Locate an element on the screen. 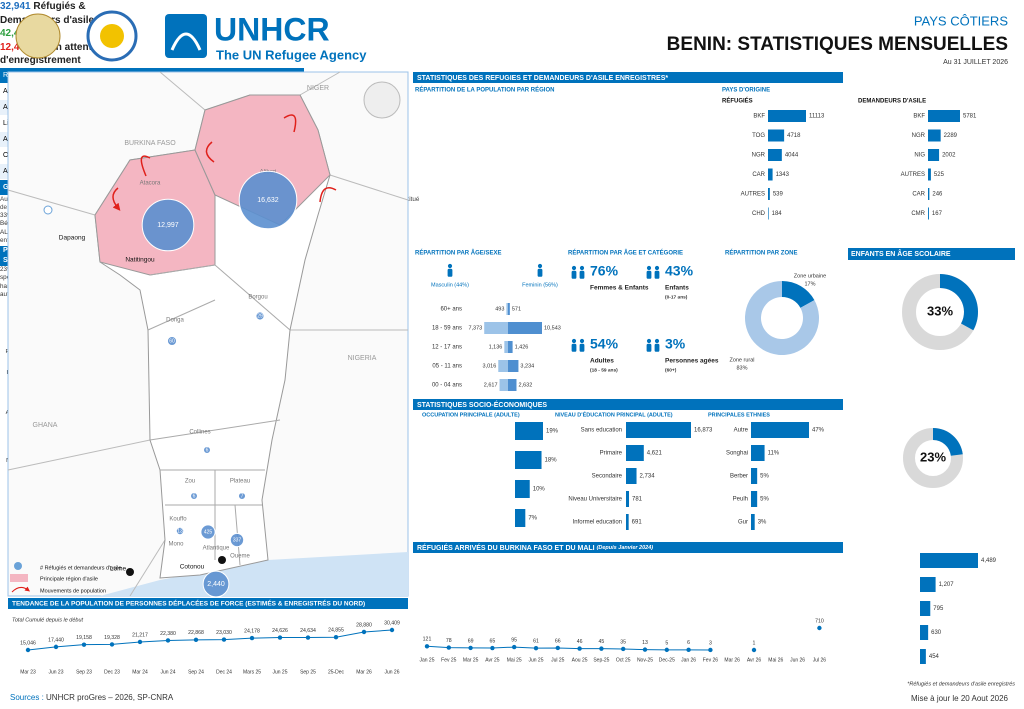 This screenshot has height=709, width=1024. country-label: BURKINA FASO is located at coordinates (150, 143).